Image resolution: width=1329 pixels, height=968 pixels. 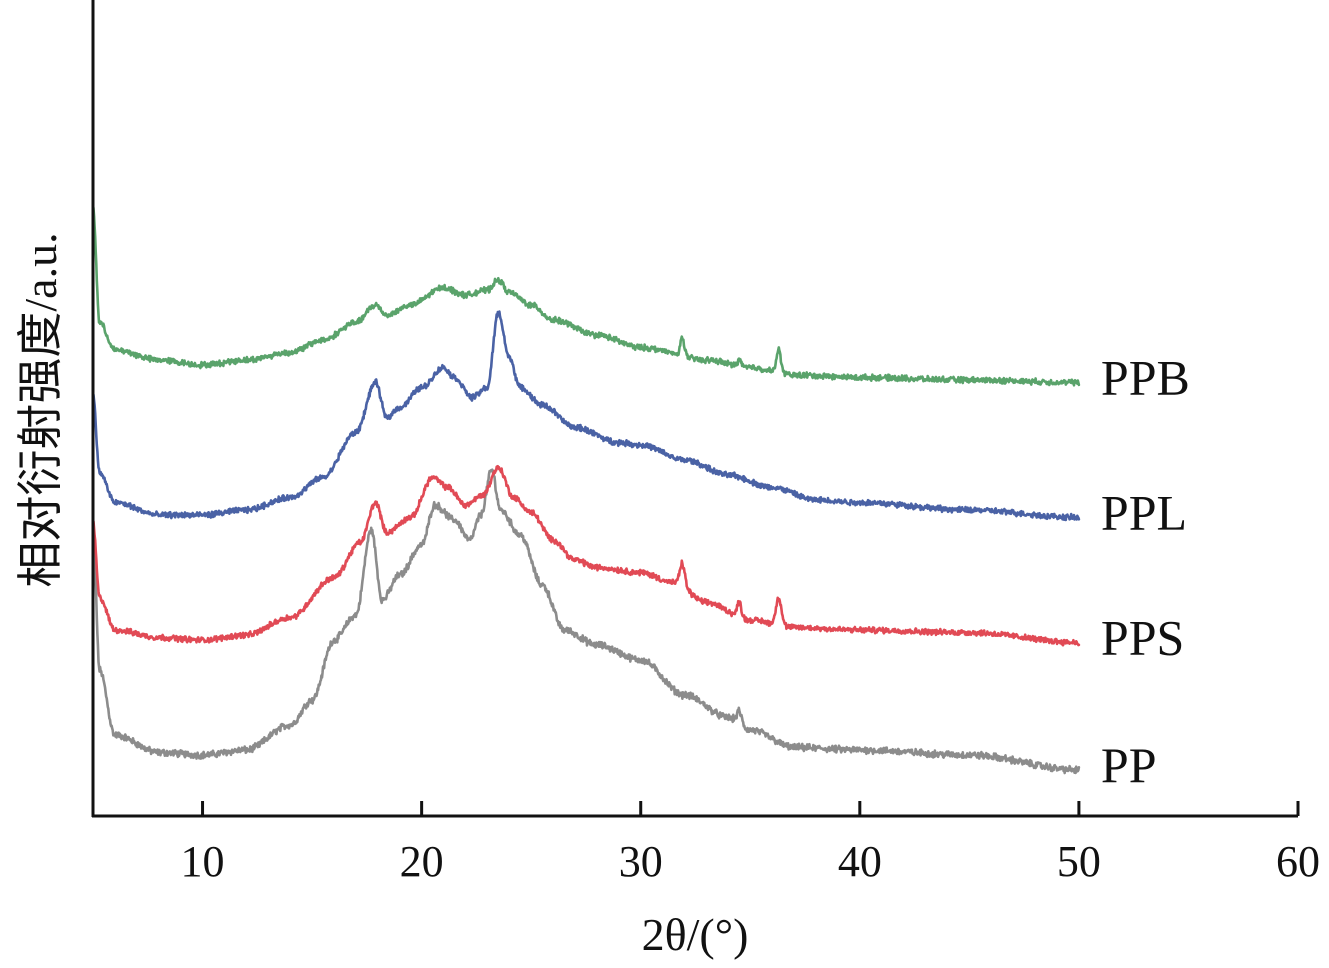 I want to click on x-axis-label: 2θ/(°), so click(x=695, y=934).